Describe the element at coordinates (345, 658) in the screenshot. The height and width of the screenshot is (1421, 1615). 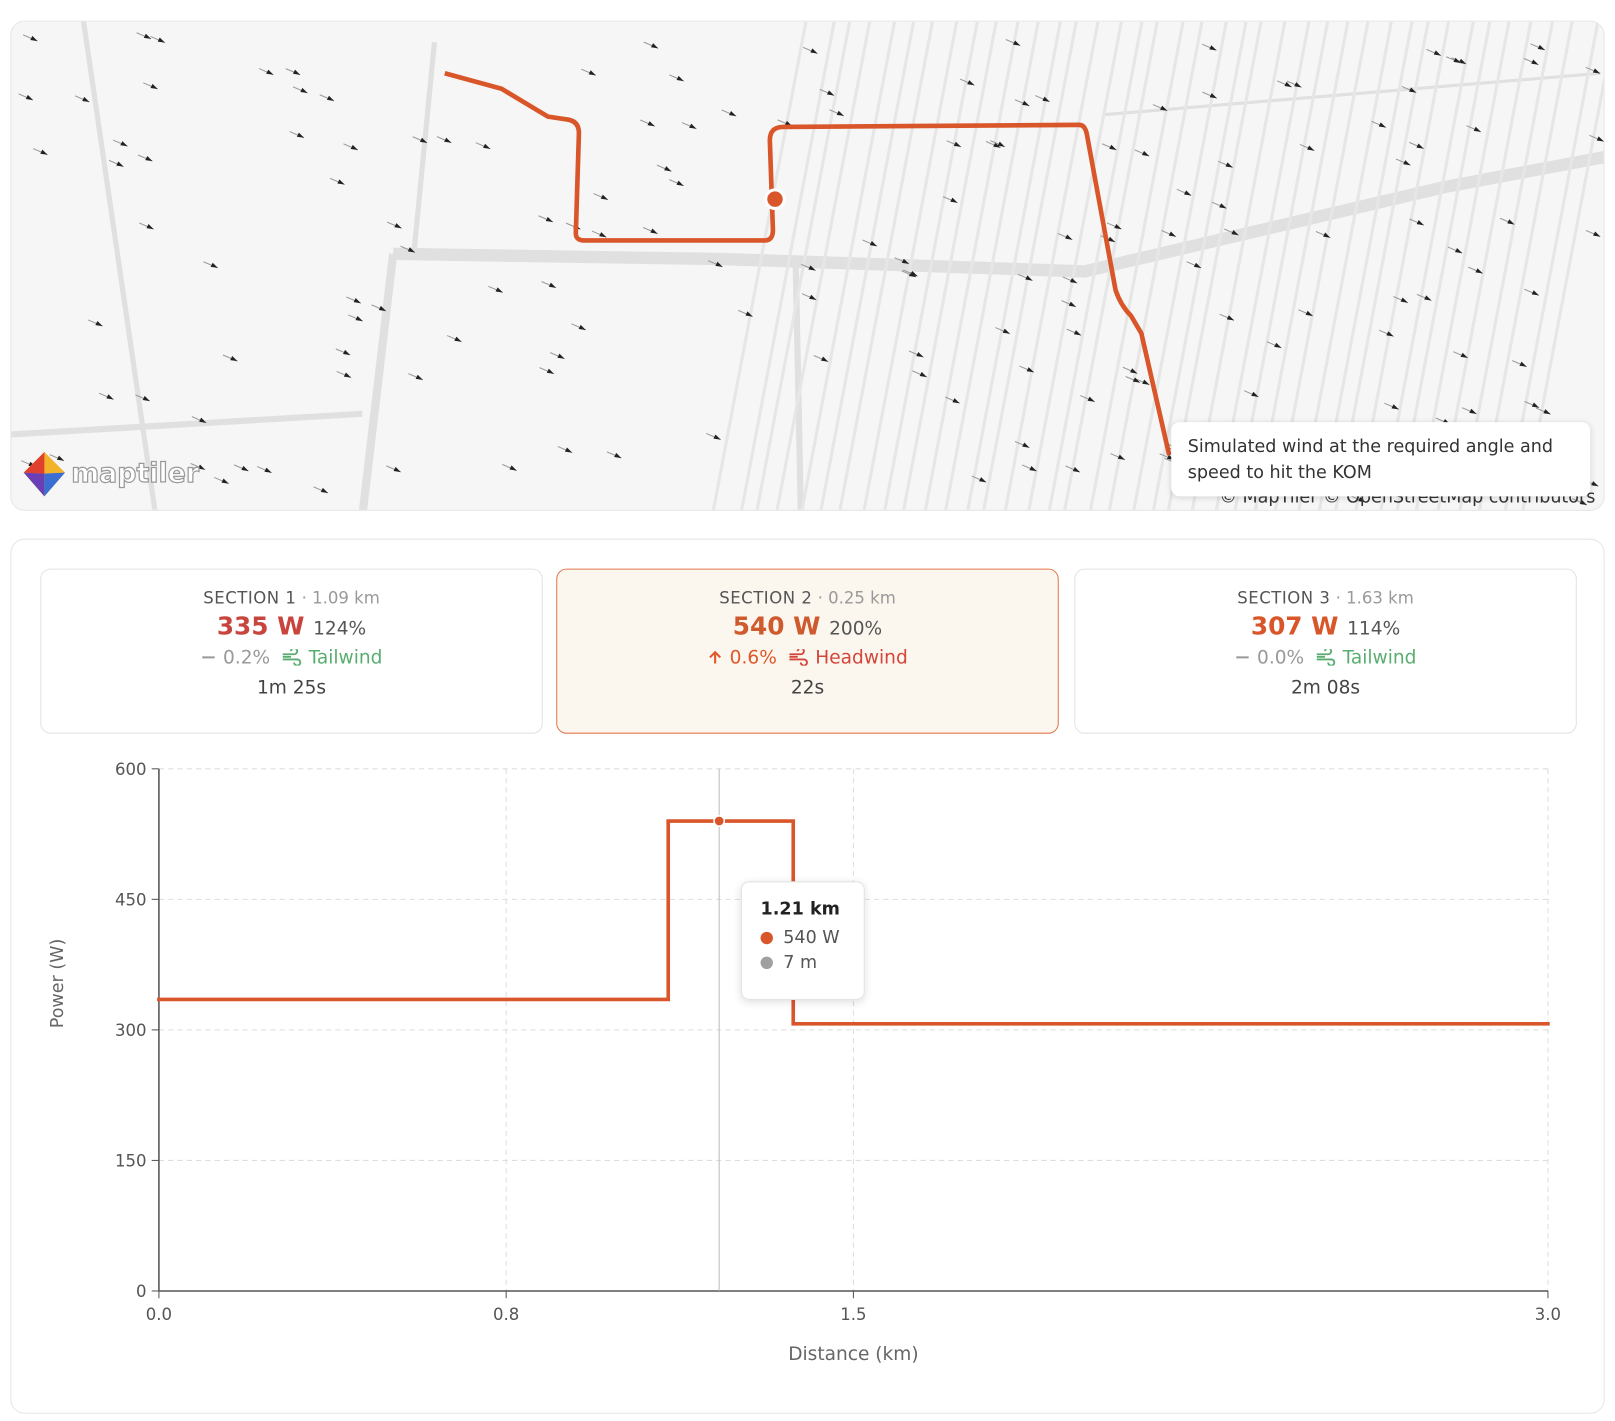
I see `section-wind: Tailwind` at that location.